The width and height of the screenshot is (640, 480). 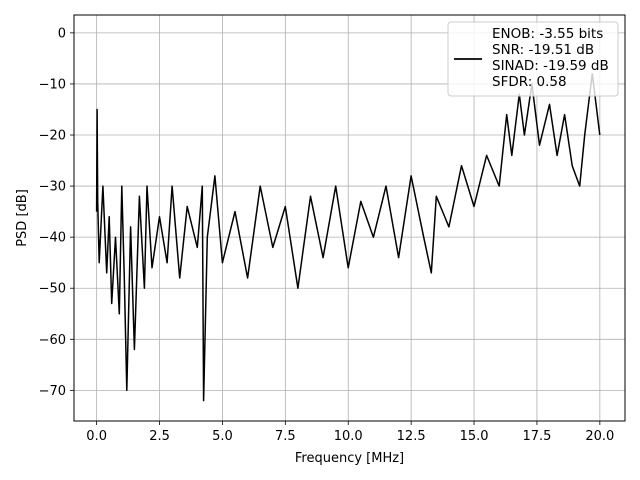 I want to click on x-tick-label: 2.5, so click(x=159, y=436).